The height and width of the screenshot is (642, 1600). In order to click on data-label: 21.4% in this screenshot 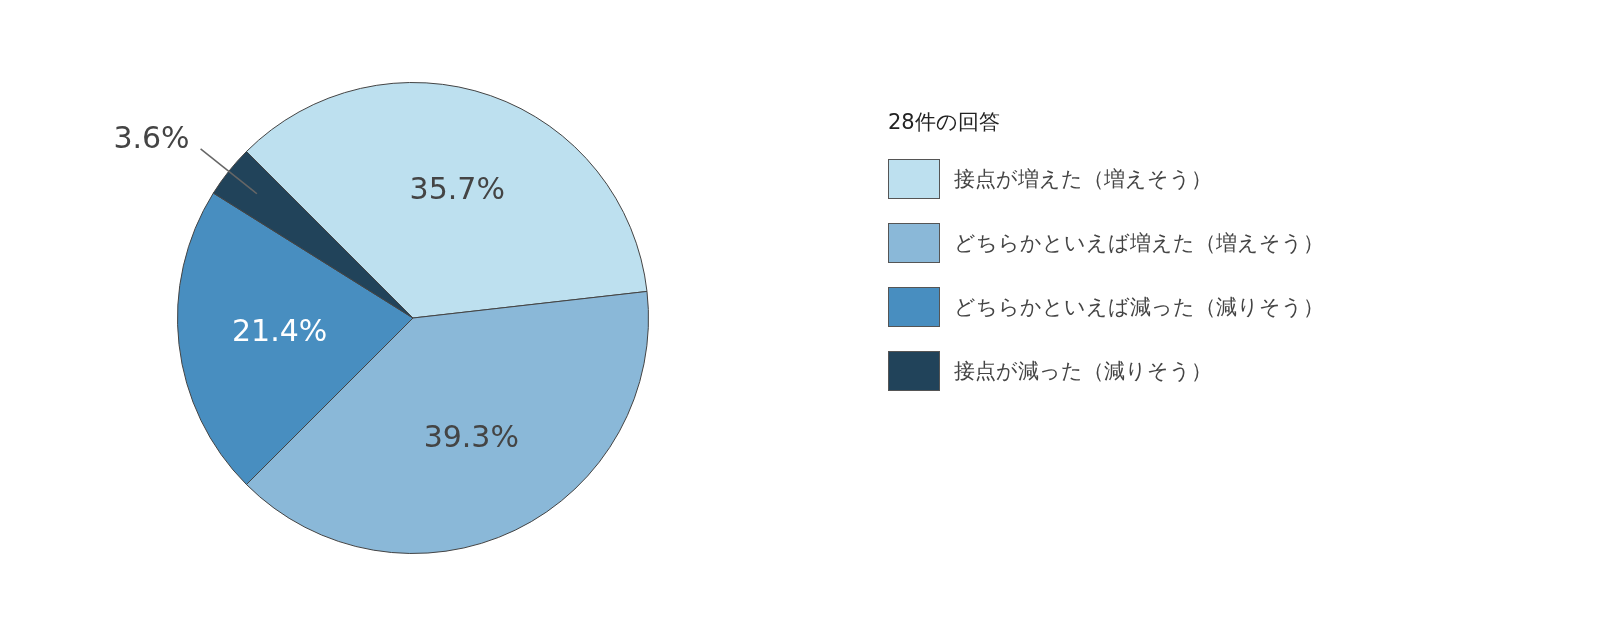, I will do `click(279, 330)`.